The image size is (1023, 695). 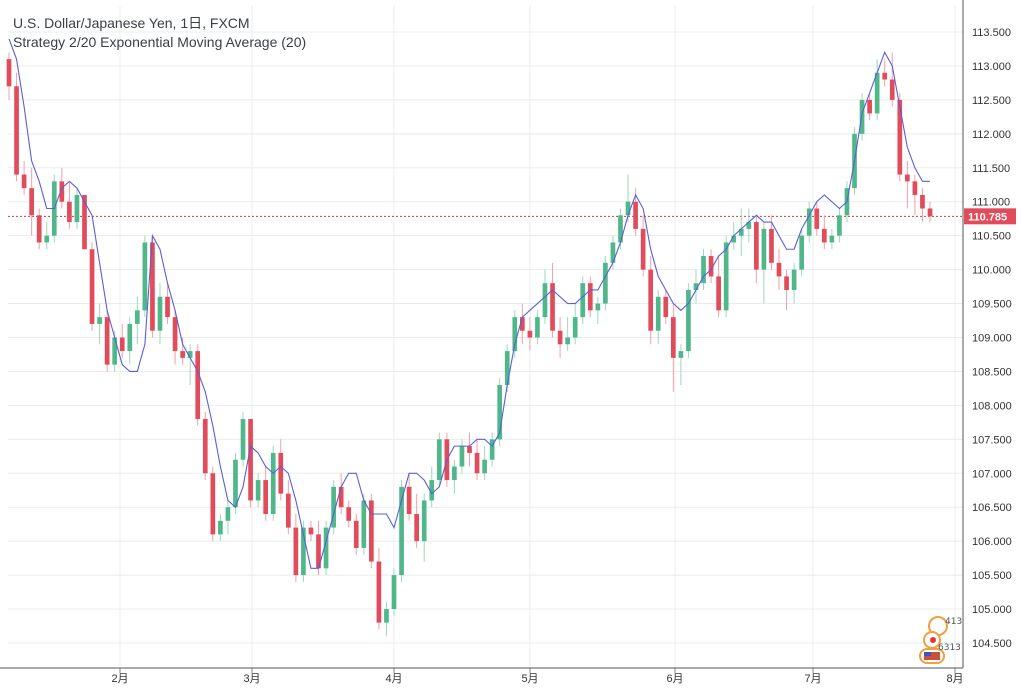 I want to click on badge-flag-icon, so click(x=932, y=656).